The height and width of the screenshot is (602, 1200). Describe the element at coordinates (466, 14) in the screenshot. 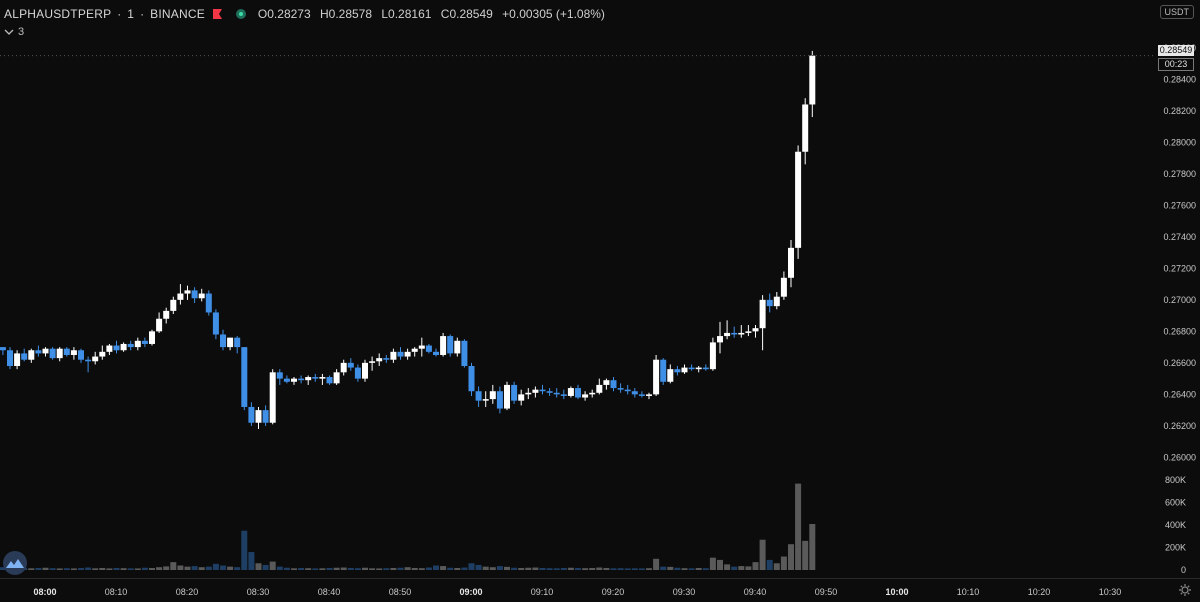

I see `ohlc-close: C0.28549` at that location.